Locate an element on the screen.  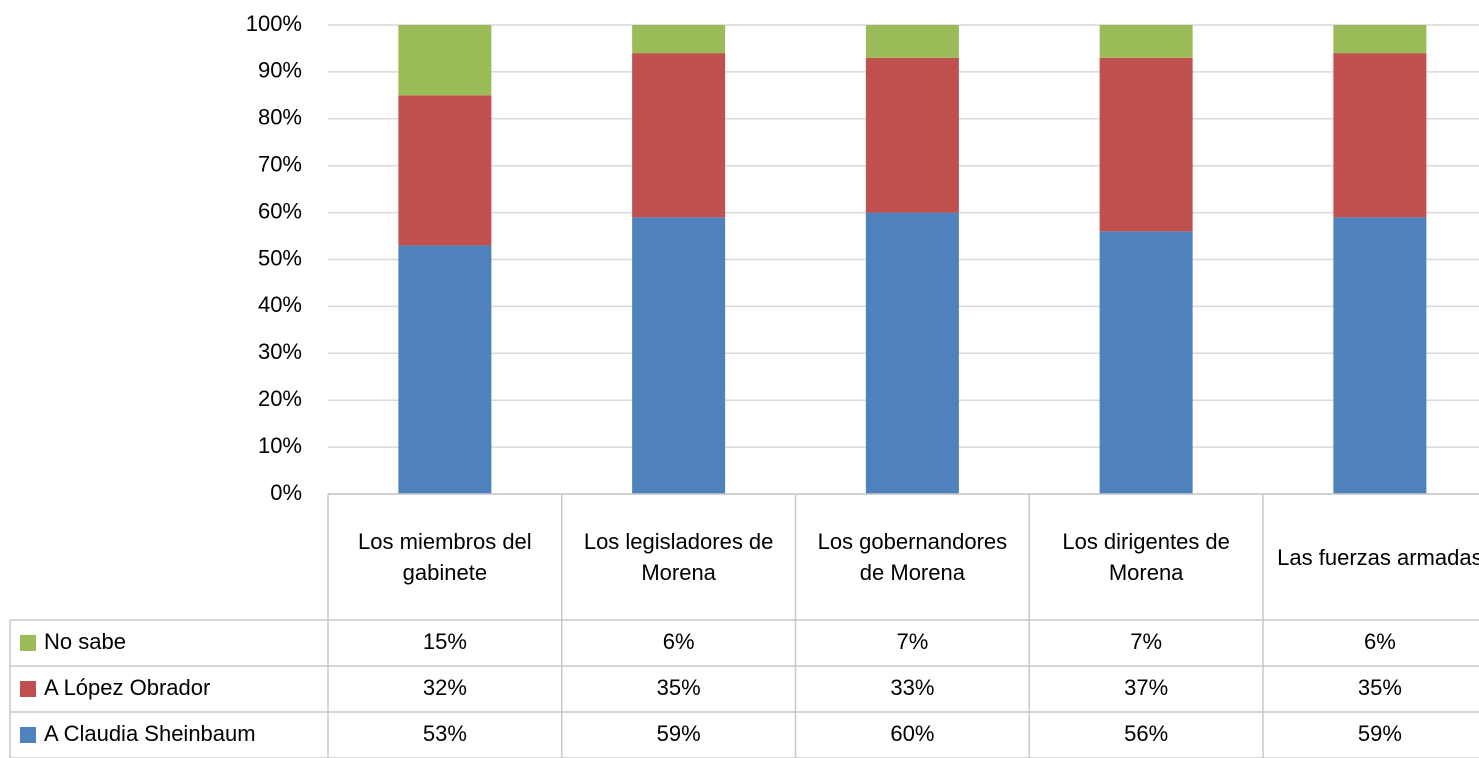
category-cell: Los dirigentes de Morena is located at coordinates (1146, 557).